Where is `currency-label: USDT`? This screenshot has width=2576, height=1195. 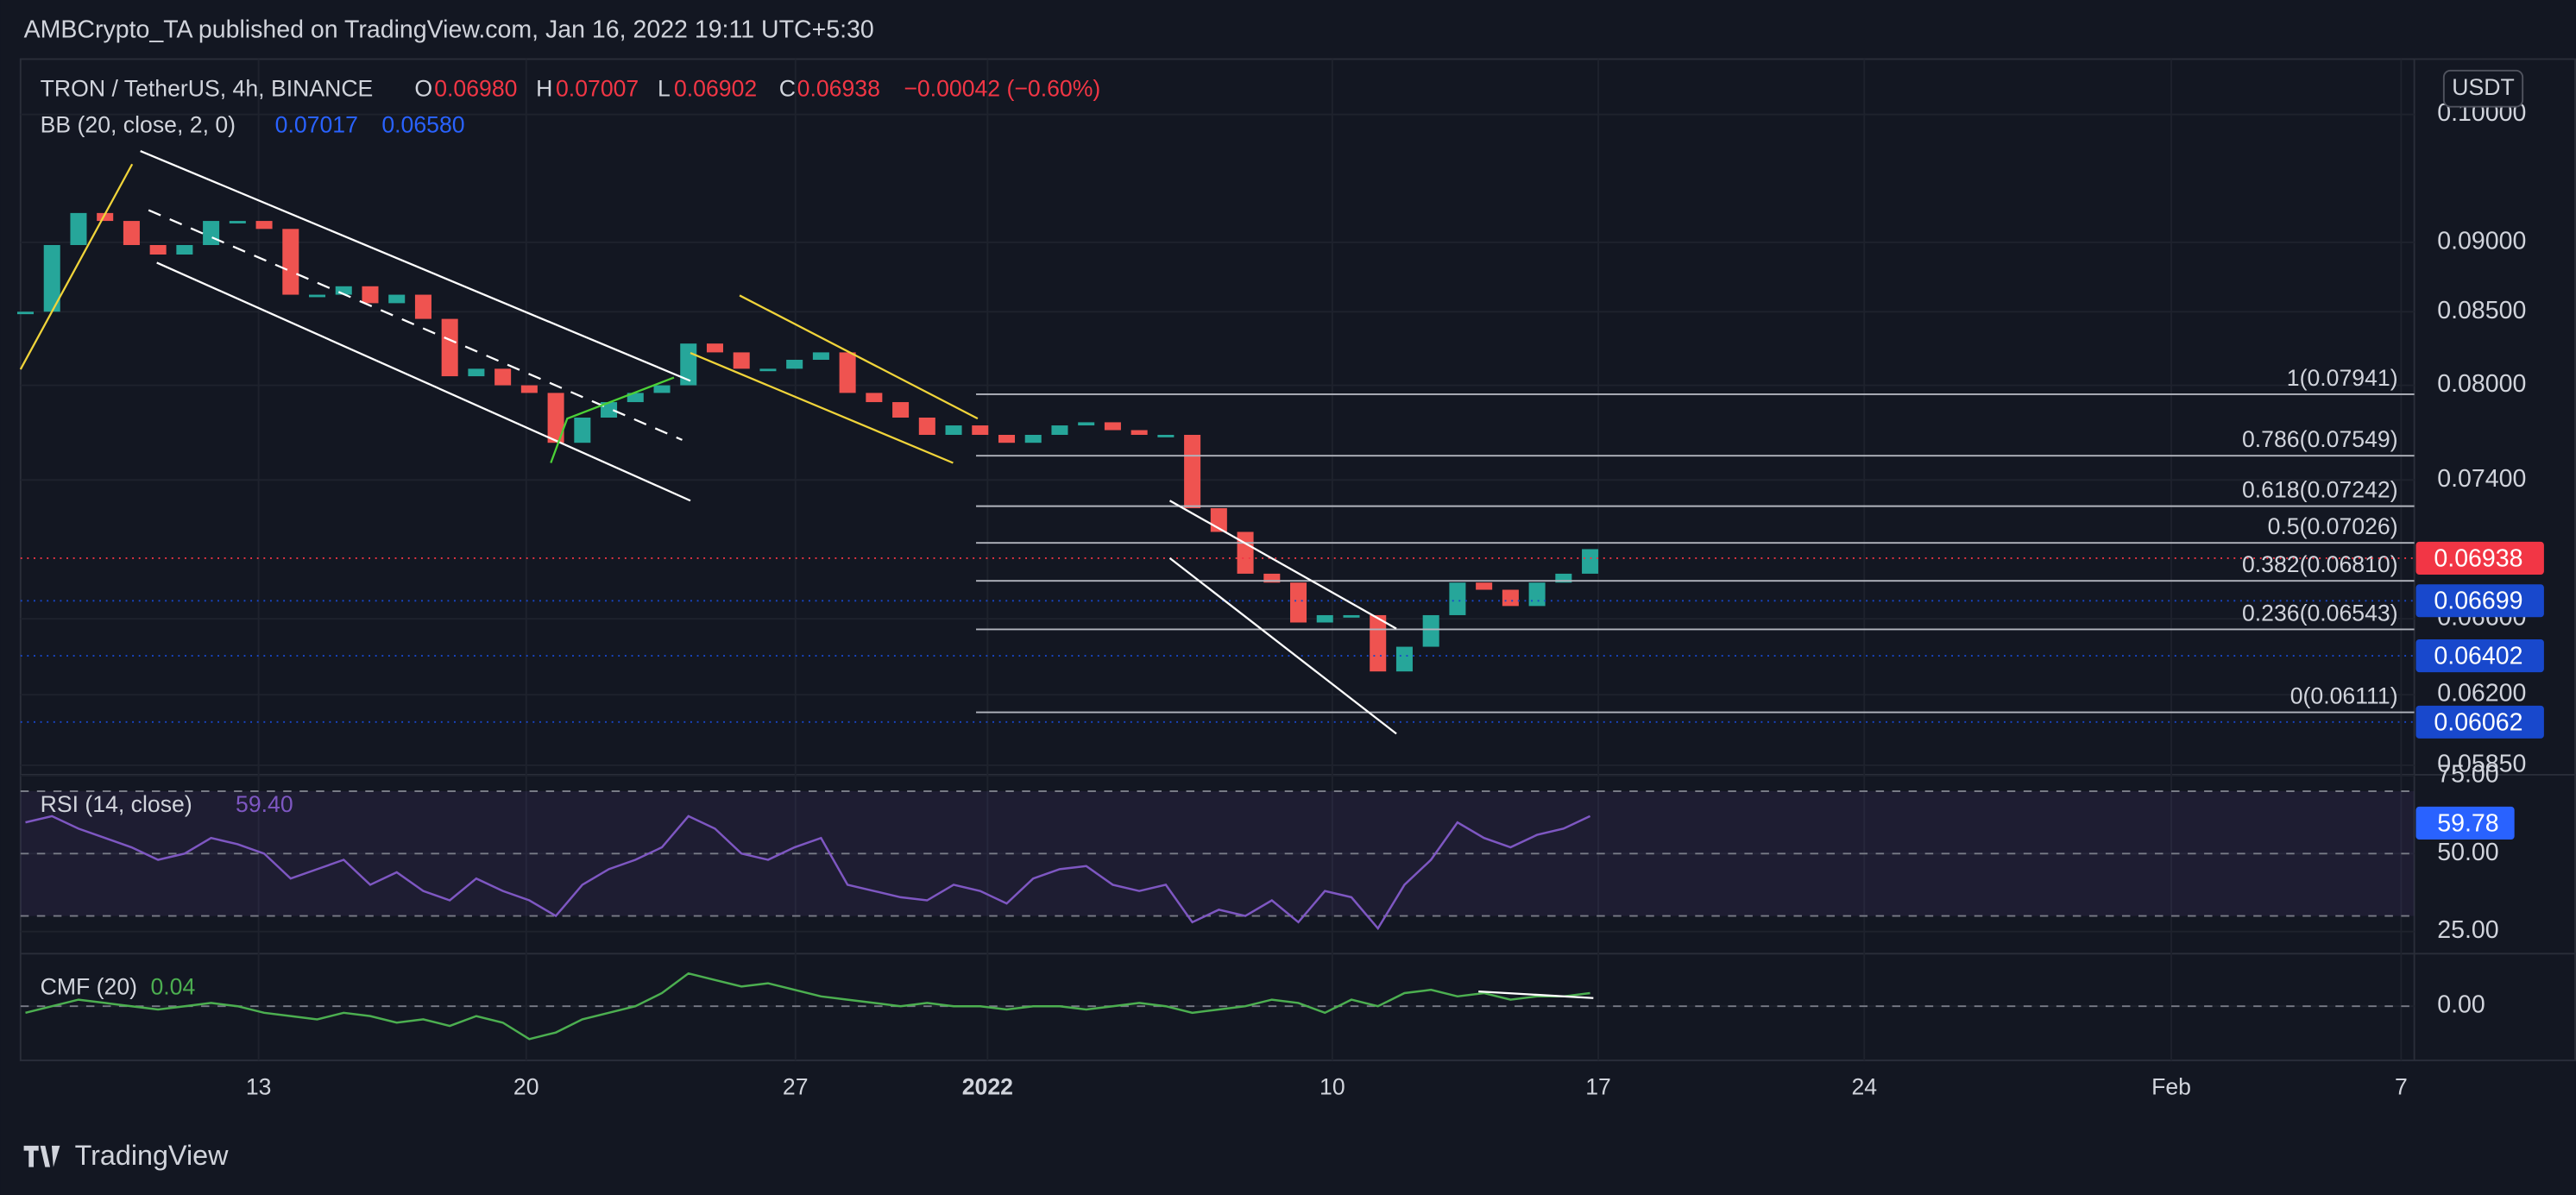 currency-label: USDT is located at coordinates (2483, 87).